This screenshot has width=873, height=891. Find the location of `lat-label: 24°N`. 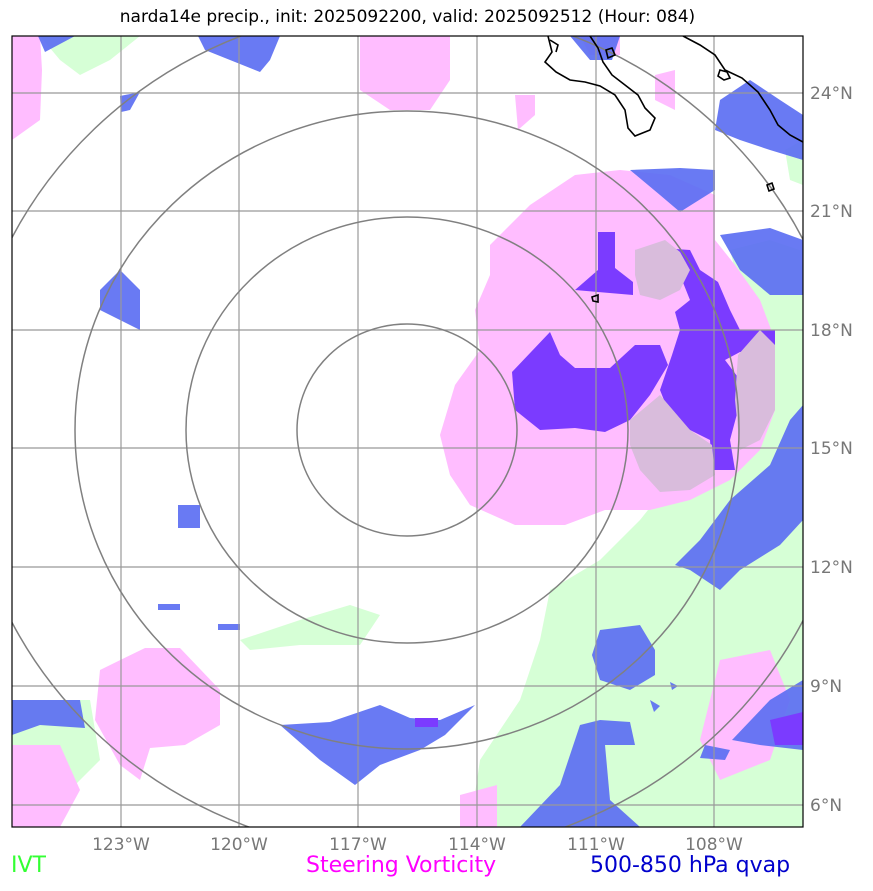

lat-label: 24°N is located at coordinates (831, 94).